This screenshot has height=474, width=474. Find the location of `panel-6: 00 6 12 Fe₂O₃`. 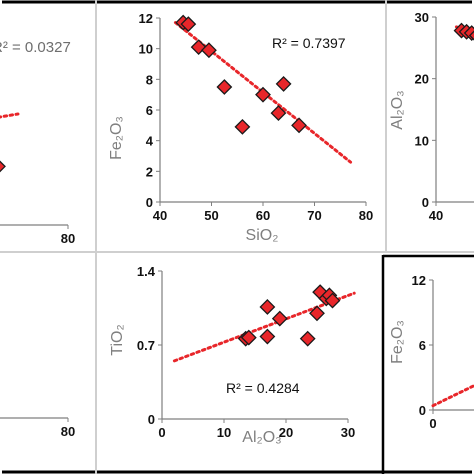

panel-6: 00 6 12 Fe₂O₃ is located at coordinates (431, 352).